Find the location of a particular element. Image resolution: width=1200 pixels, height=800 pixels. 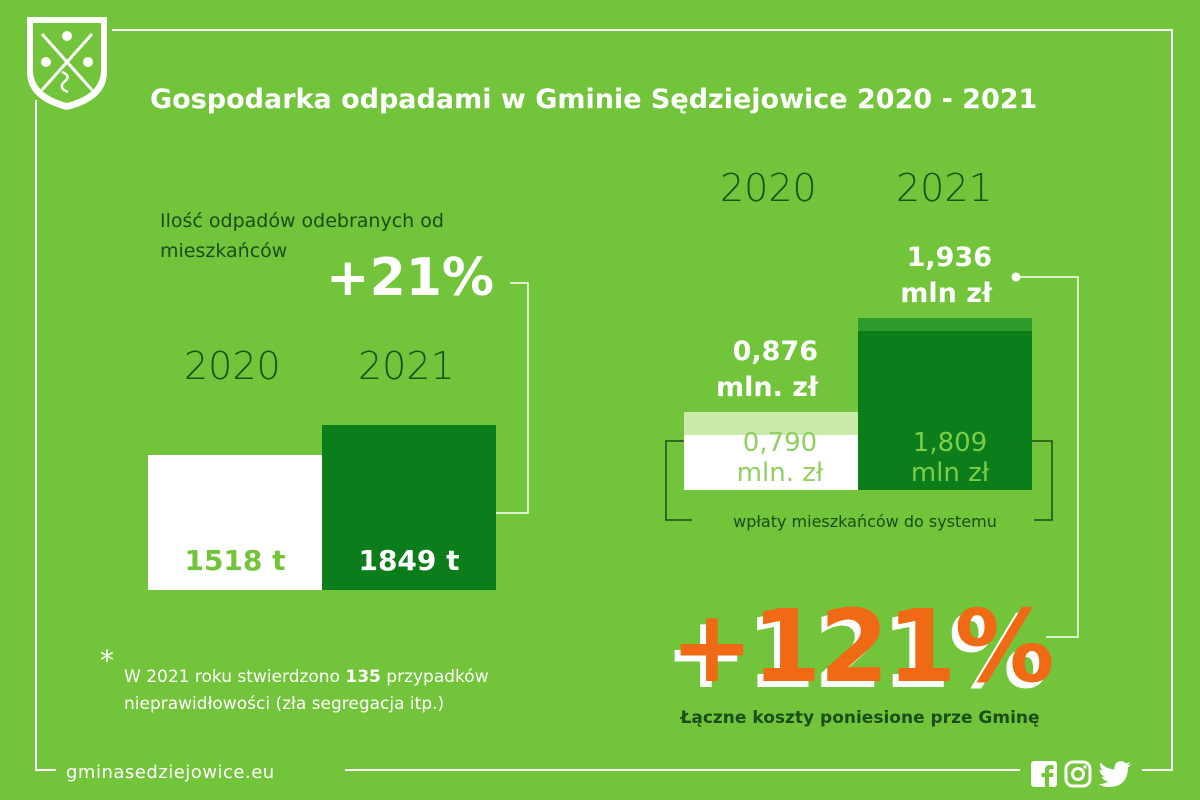

total-cost-2020-value: 0,876 is located at coordinates (775, 351).